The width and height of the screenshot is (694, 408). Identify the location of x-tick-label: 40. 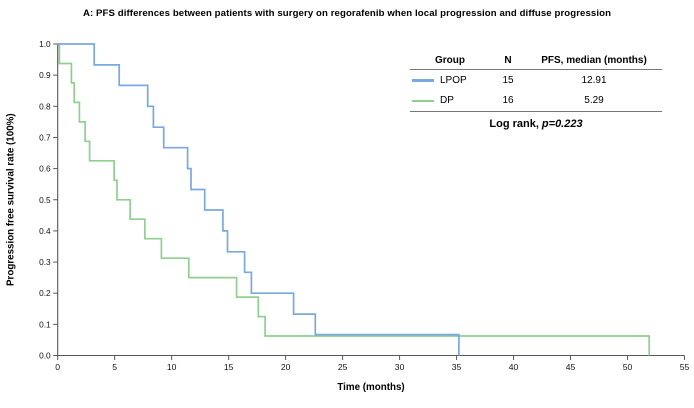
(514, 367).